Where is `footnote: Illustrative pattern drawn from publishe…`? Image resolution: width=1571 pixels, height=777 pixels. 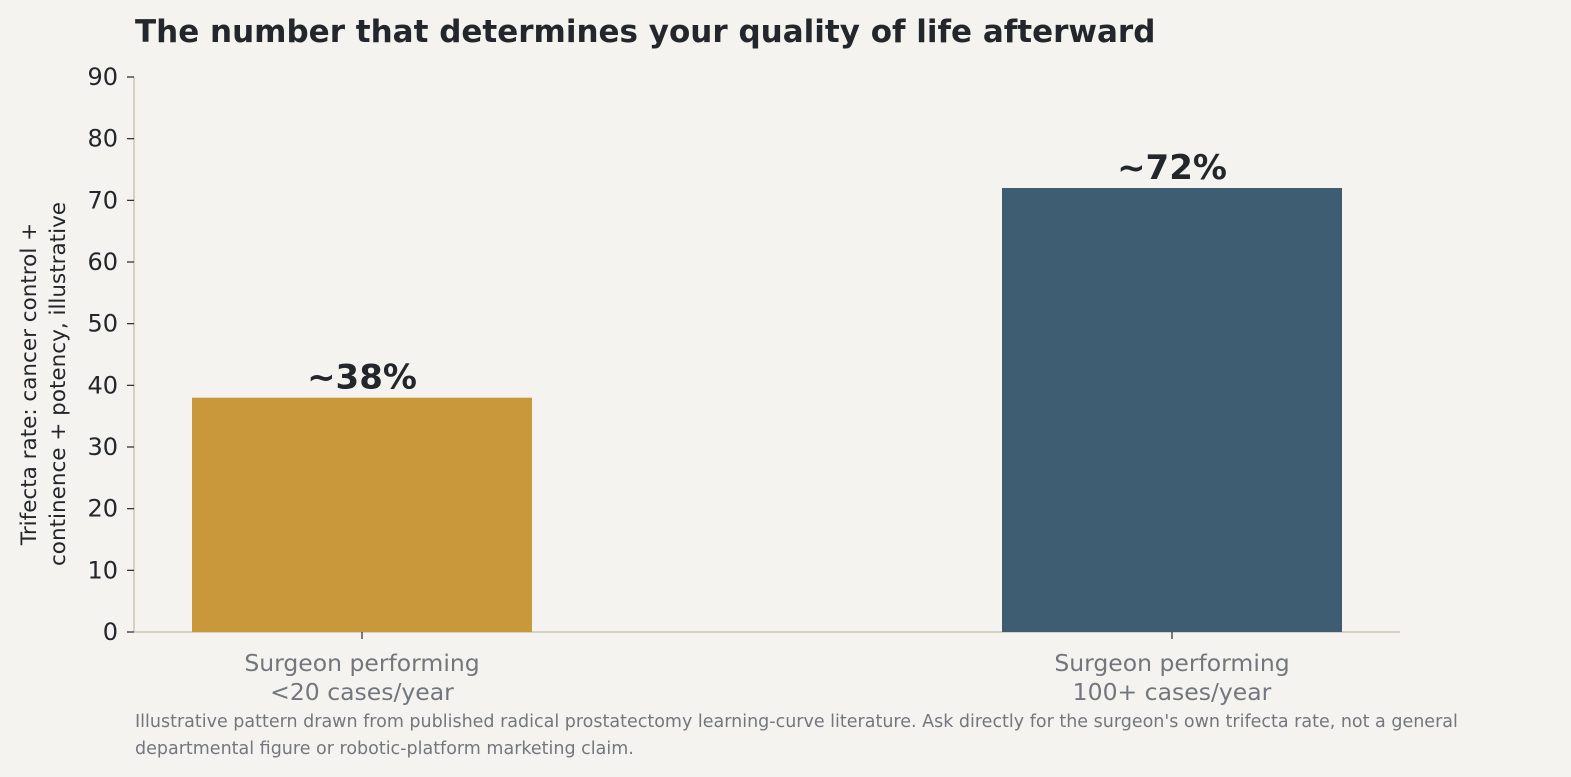
footnote: Illustrative pattern drawn from publishe… is located at coordinates (796, 735).